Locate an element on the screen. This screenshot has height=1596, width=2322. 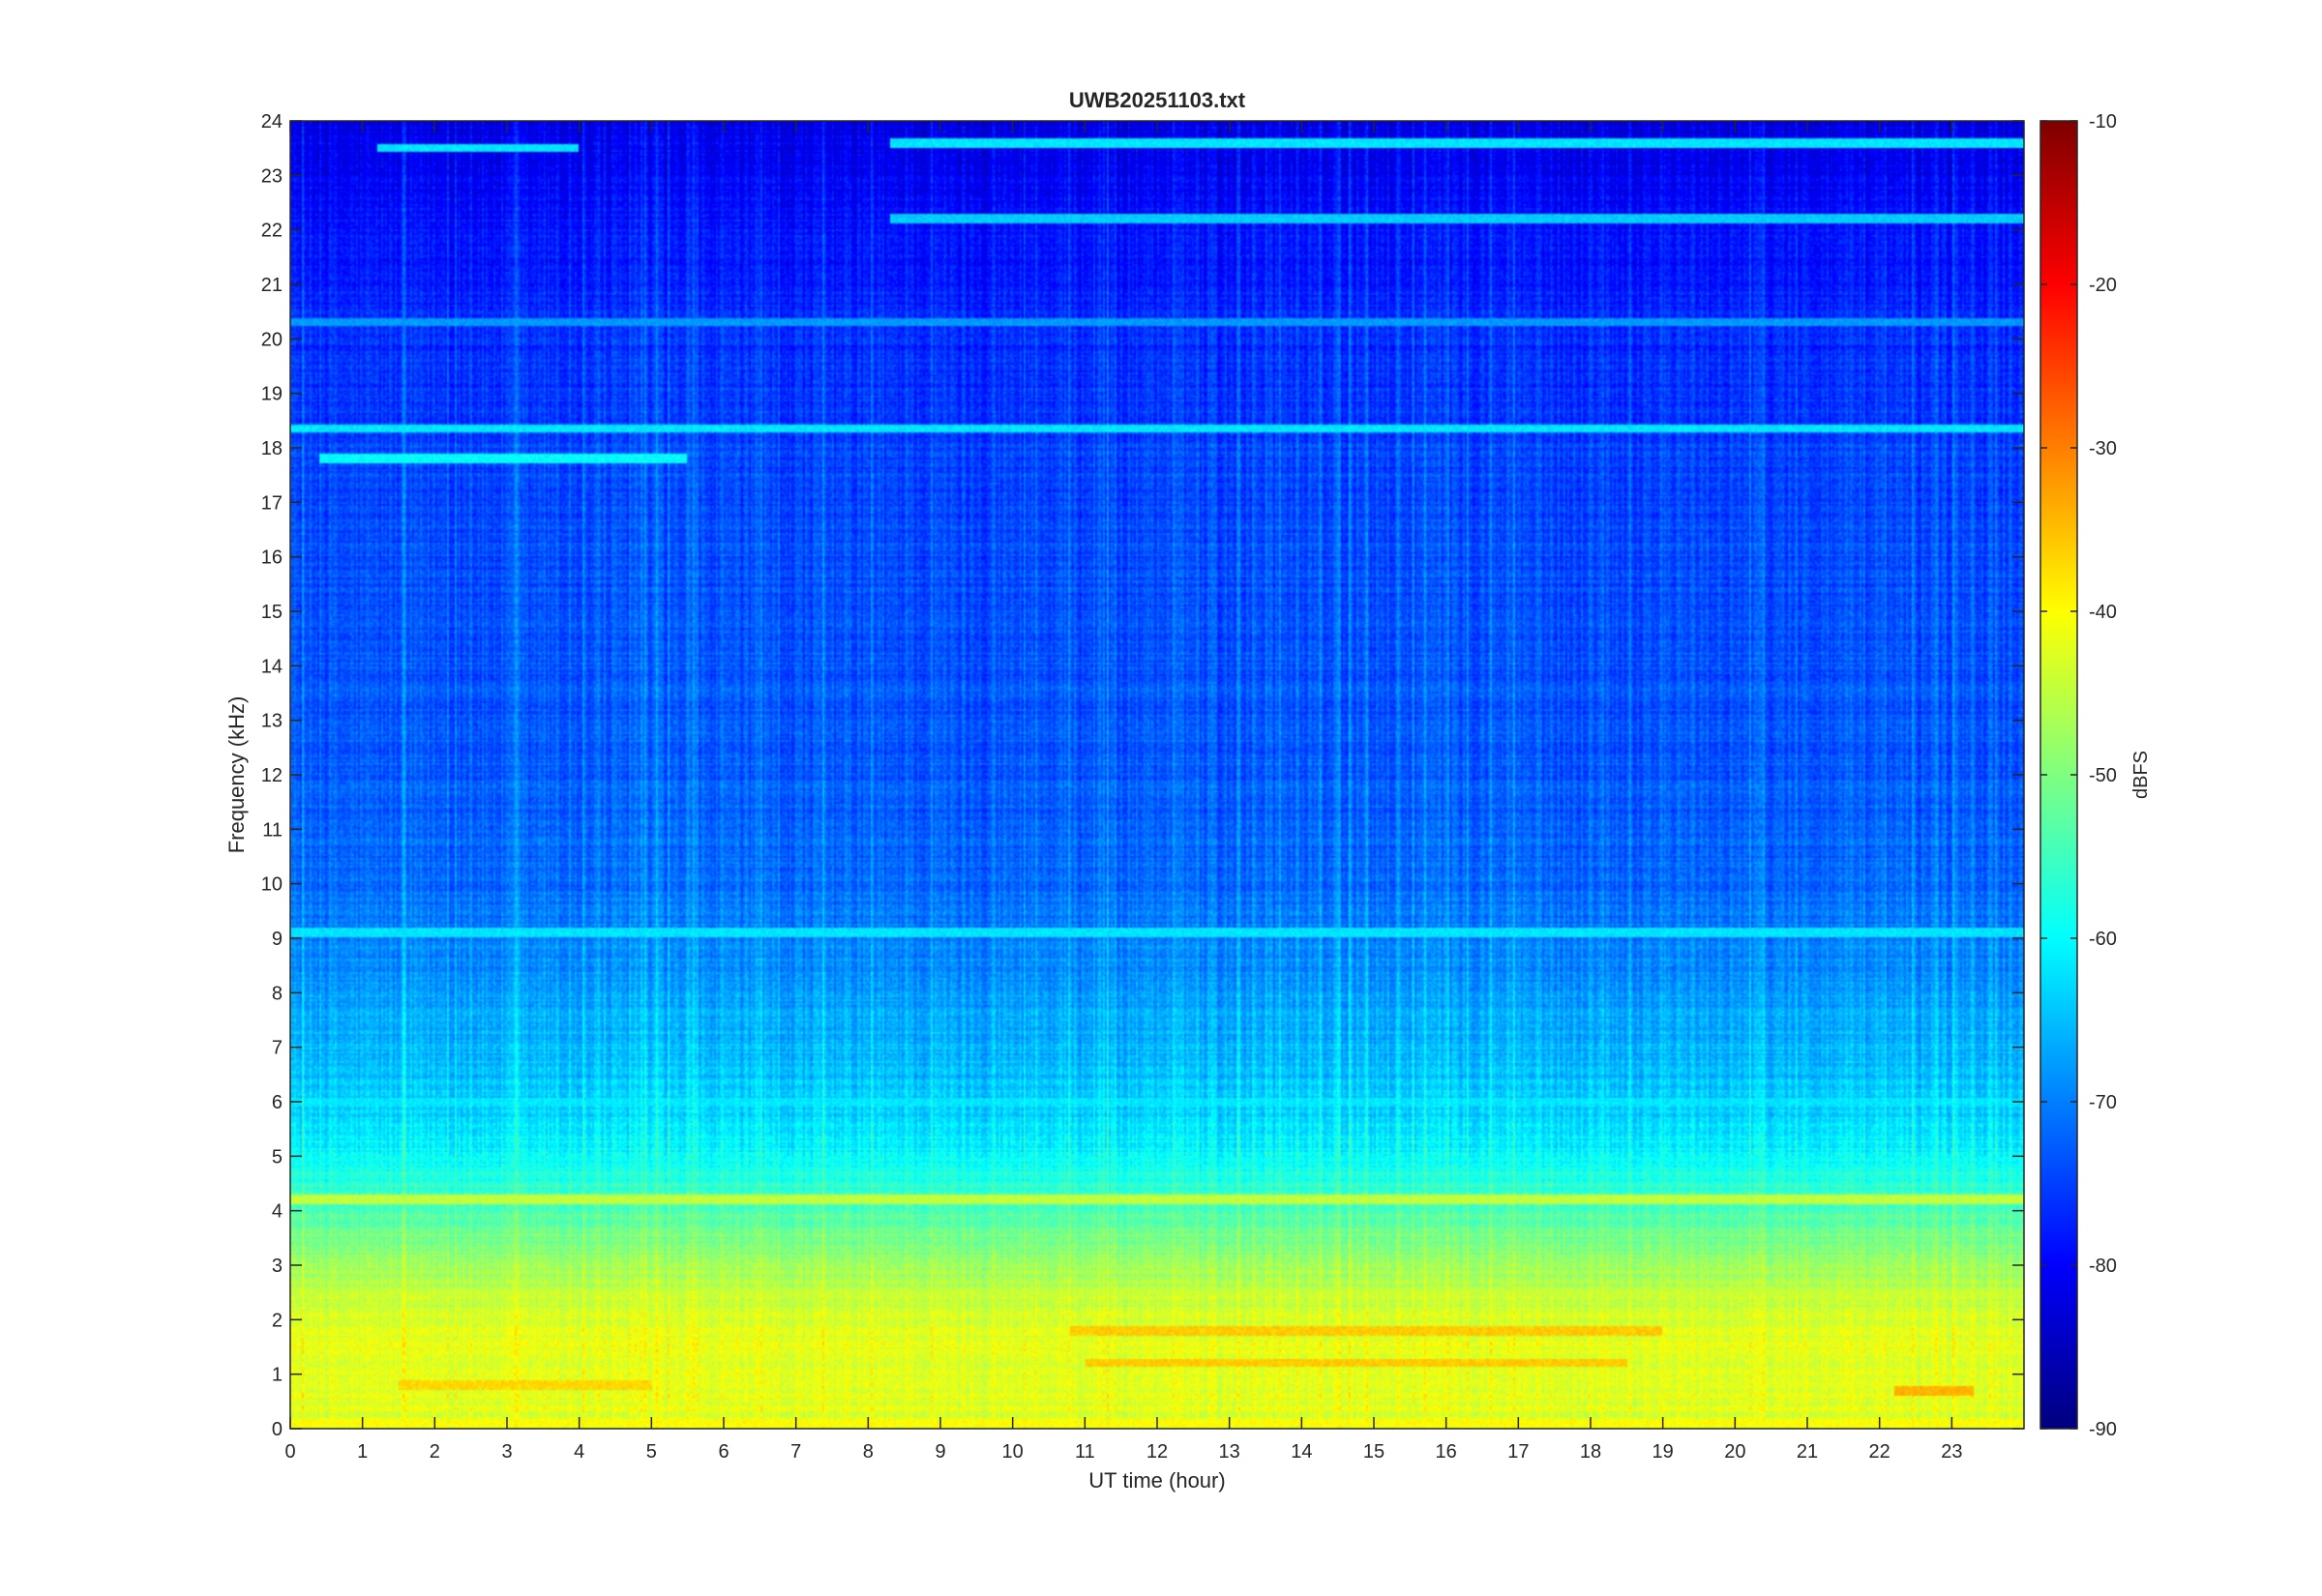
x-tick-label: 5 is located at coordinates (651, 1452).